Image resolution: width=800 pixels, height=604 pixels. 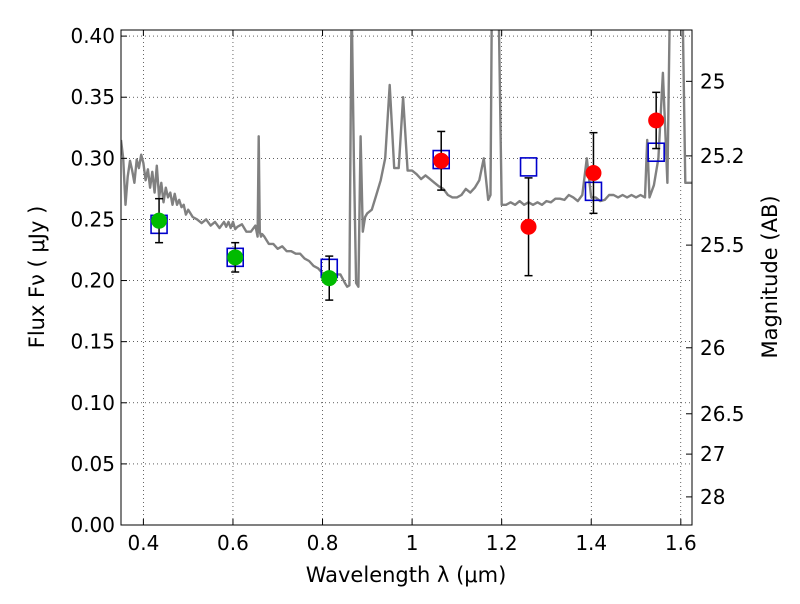 What do you see at coordinates (528, 167) in the screenshot?
I see `model-square-marker` at bounding box center [528, 167].